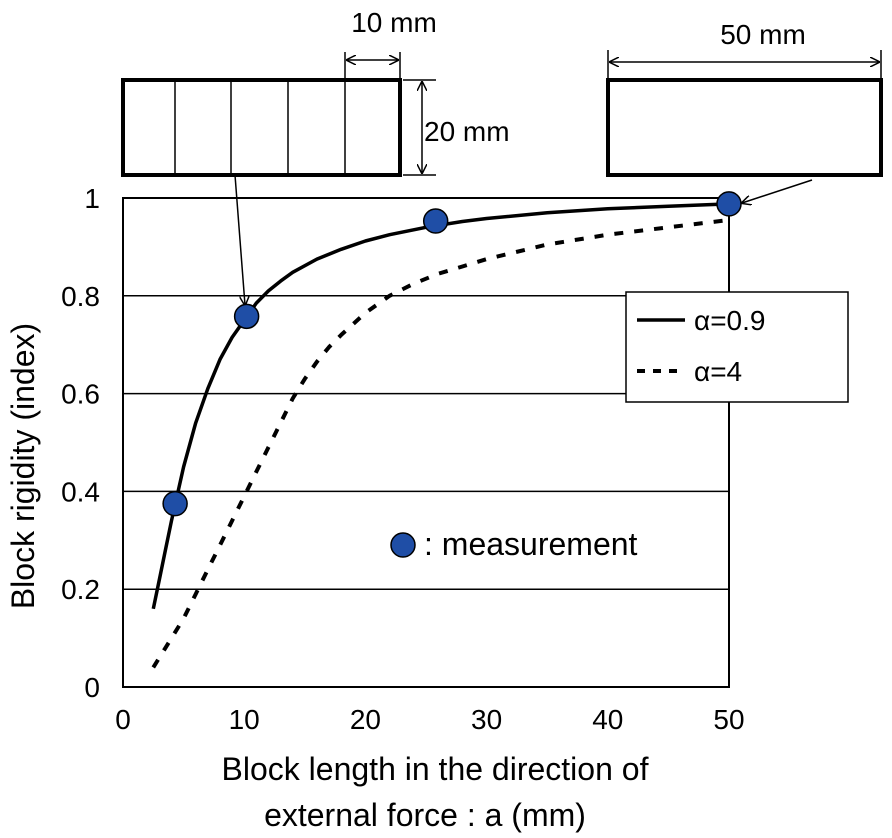  I want to click on segmented-block-diagram: 10 mm 20 mm, so click(315, 92).